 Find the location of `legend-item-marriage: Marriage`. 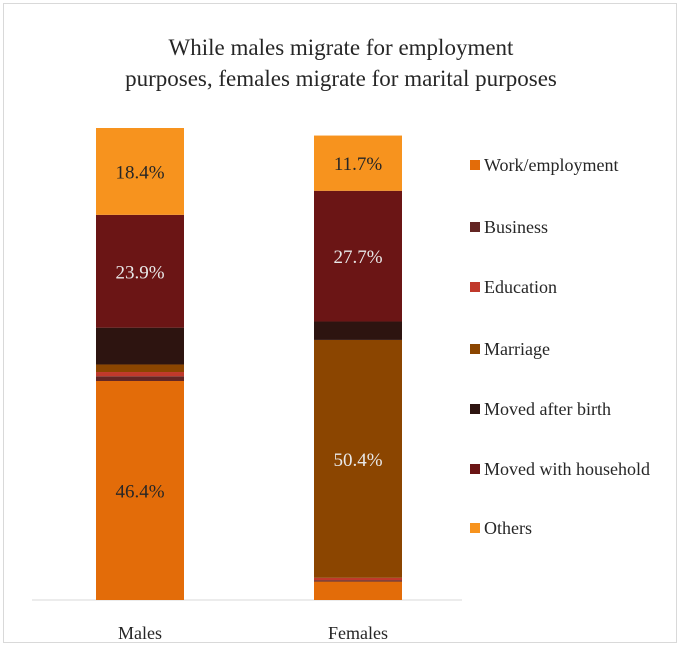

legend-item-marriage: Marriage is located at coordinates (510, 349).